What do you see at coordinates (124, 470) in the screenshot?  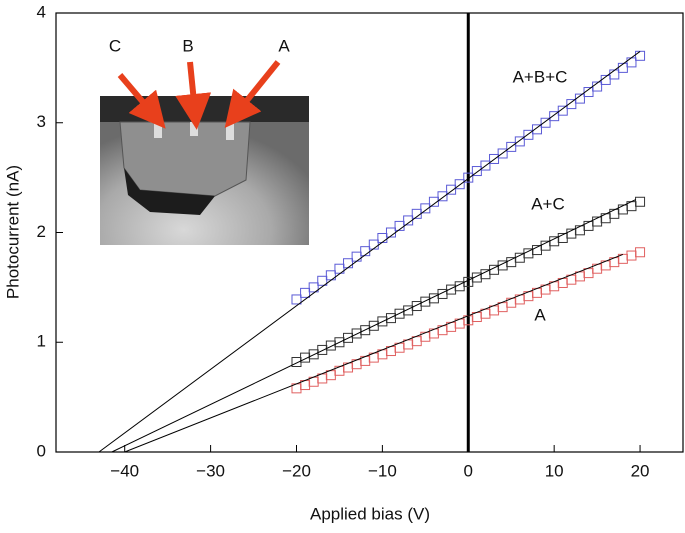 I see `x-tick-label: −40` at bounding box center [124, 470].